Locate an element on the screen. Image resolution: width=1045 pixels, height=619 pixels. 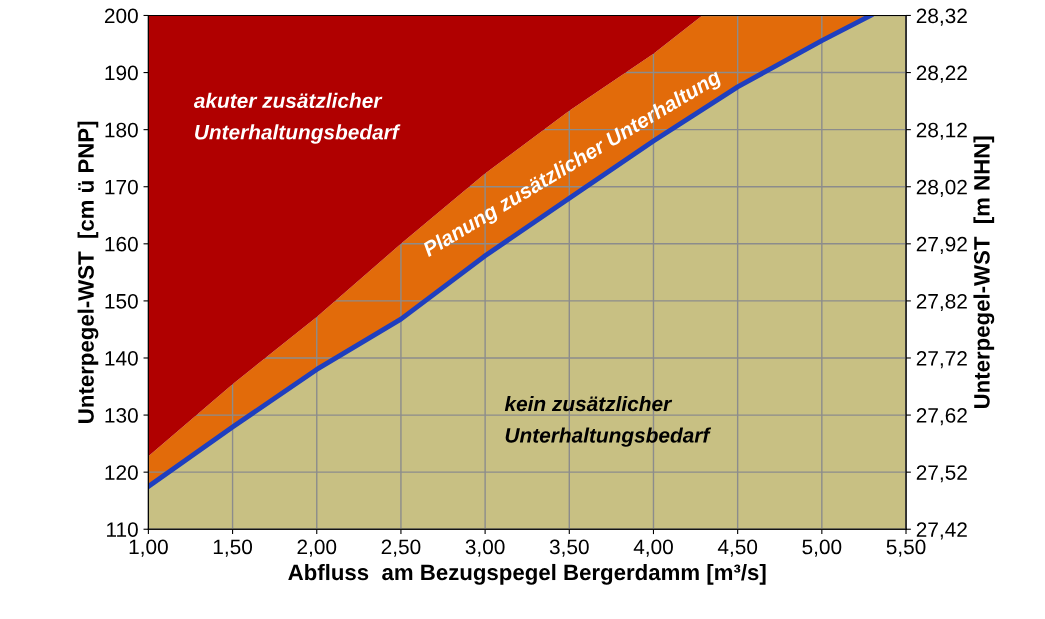
x-tick-label: 2,00 is located at coordinates (317, 548).